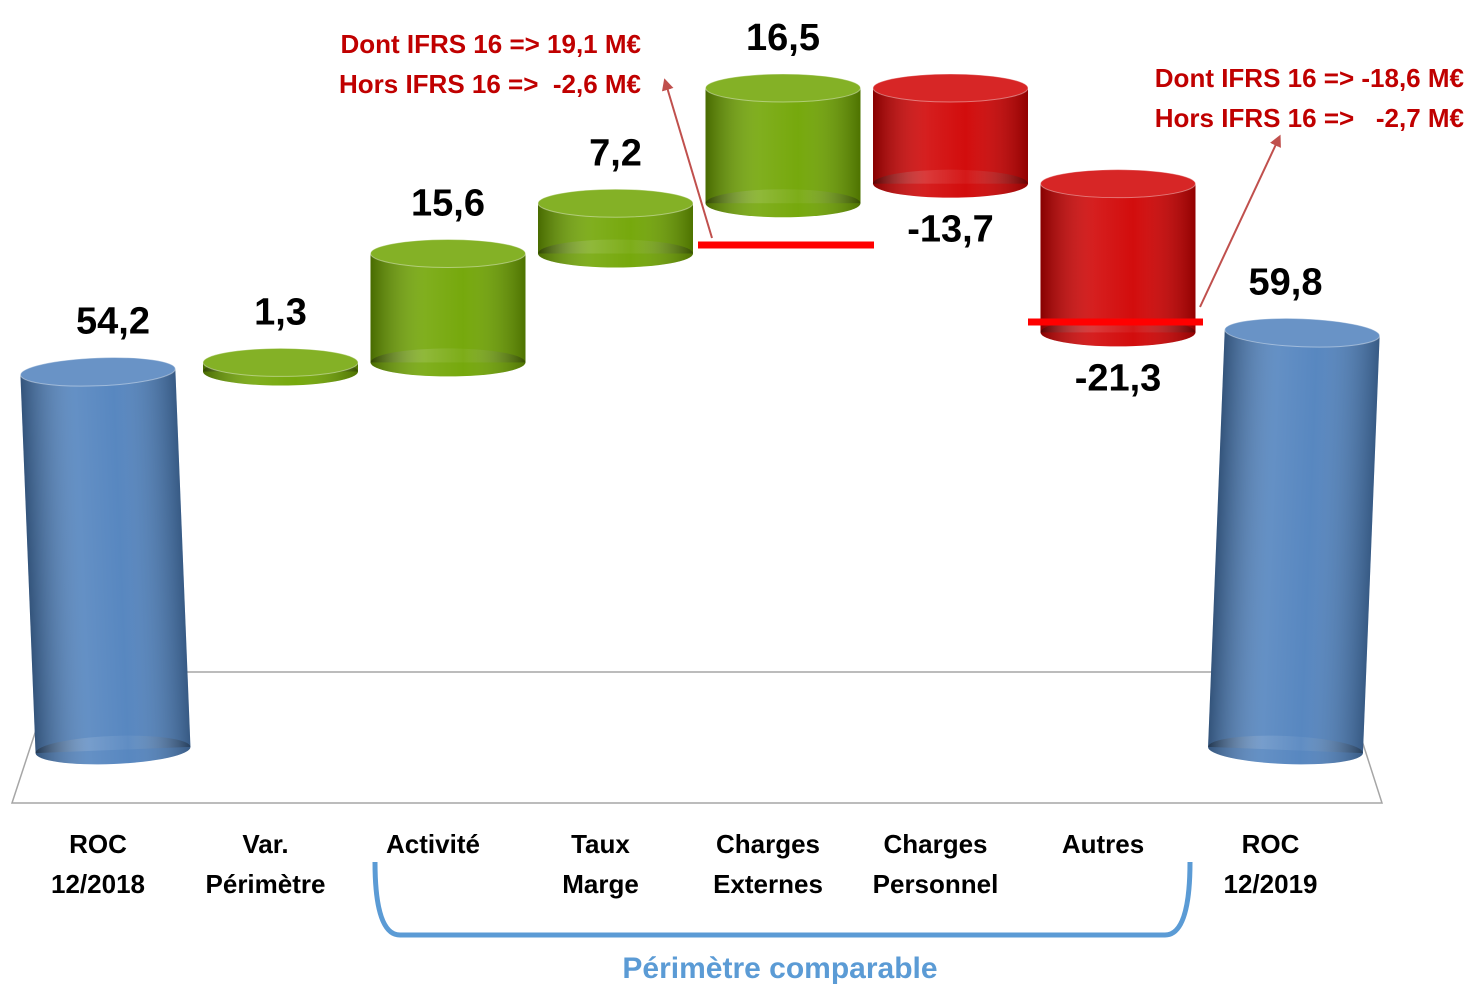  Describe the element at coordinates (98, 884) in the screenshot. I see `x-tick-label: 12/2018` at that location.